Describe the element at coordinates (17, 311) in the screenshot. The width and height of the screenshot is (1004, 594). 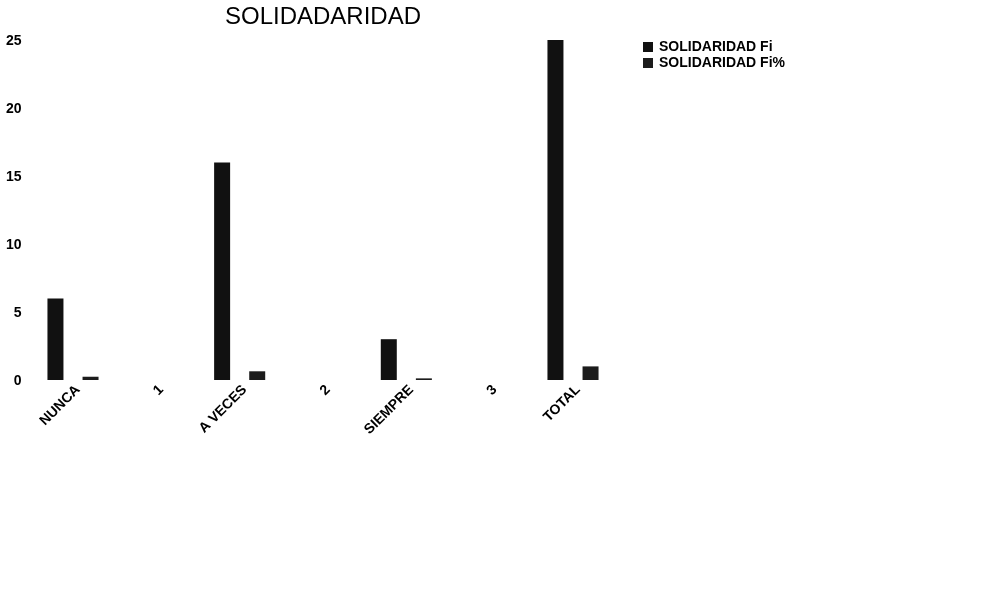
I see `y-tick-label: 5` at that location.